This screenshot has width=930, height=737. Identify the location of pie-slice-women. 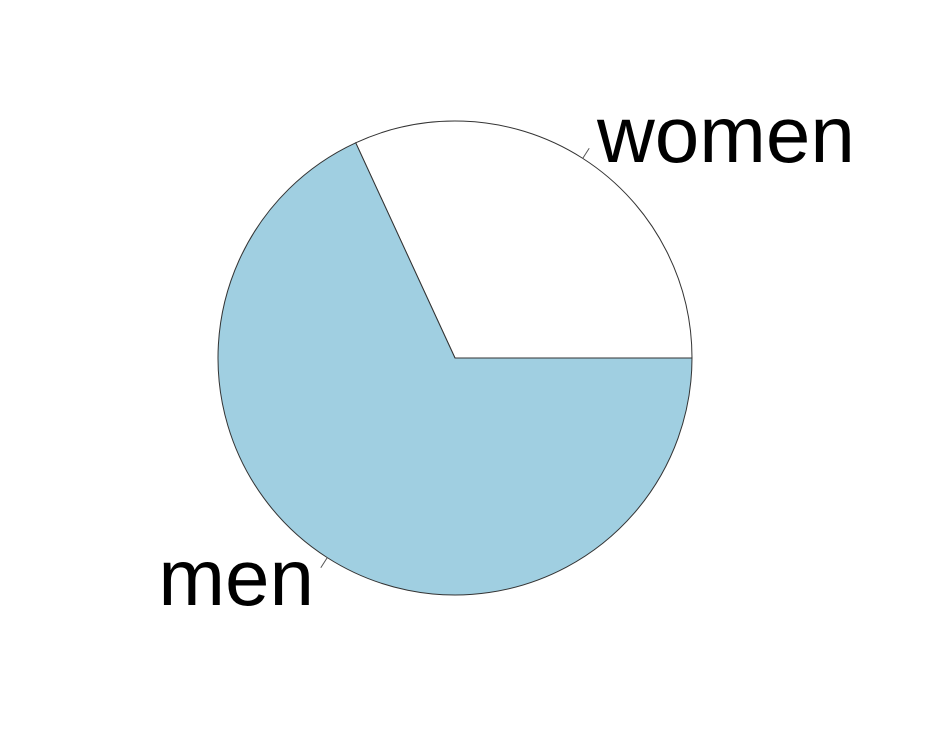
(524, 239).